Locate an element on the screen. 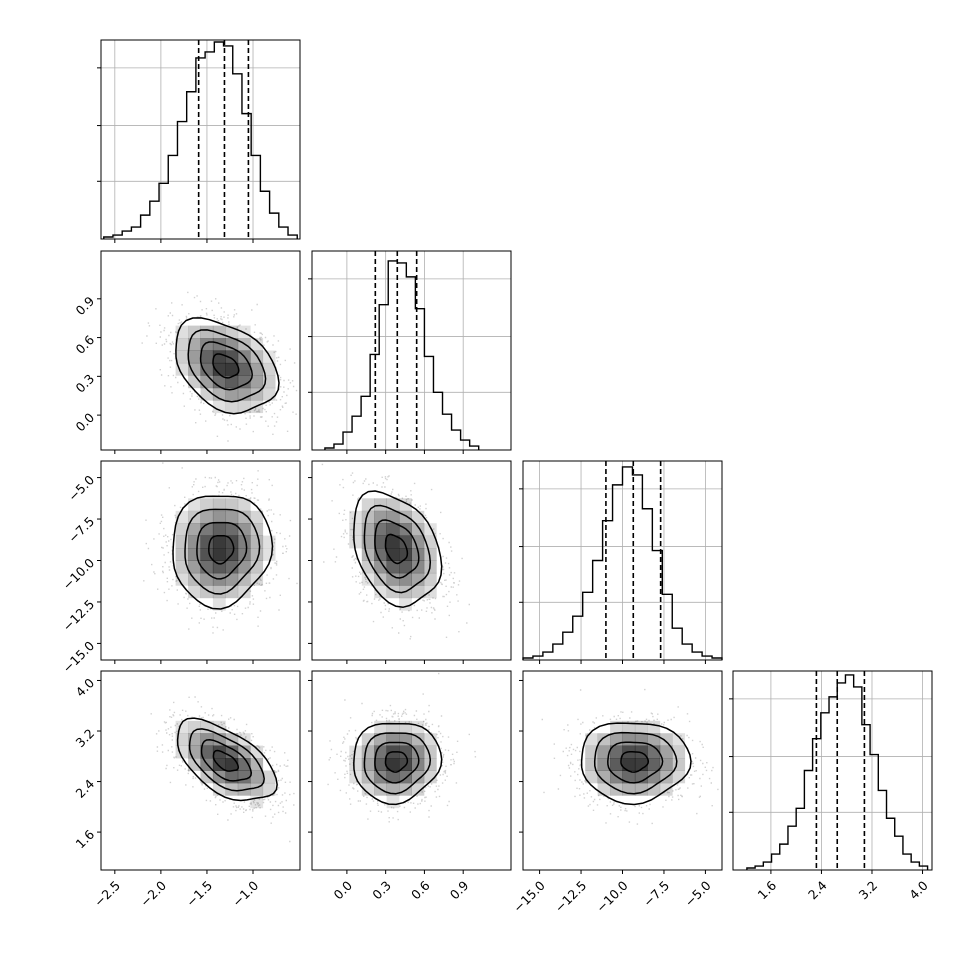 The image size is (970, 970). x-tick-label-3-2: 3.2 is located at coordinates (868, 890).